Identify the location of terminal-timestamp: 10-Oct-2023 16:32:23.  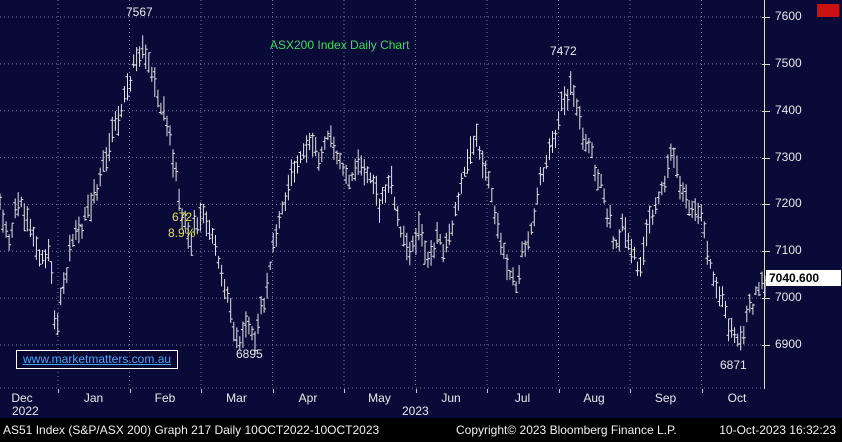
(777, 430).